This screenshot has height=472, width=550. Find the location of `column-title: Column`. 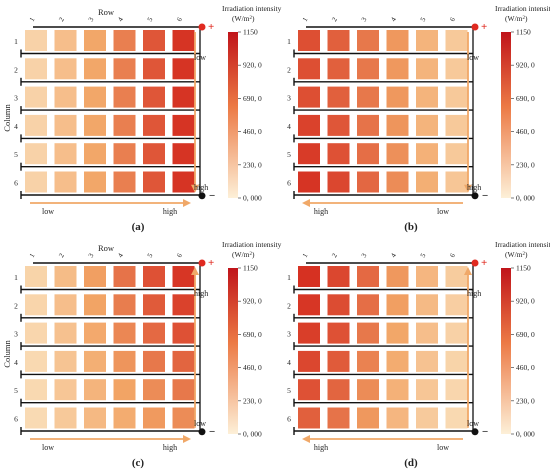

column-title: Column is located at coordinates (7, 354).